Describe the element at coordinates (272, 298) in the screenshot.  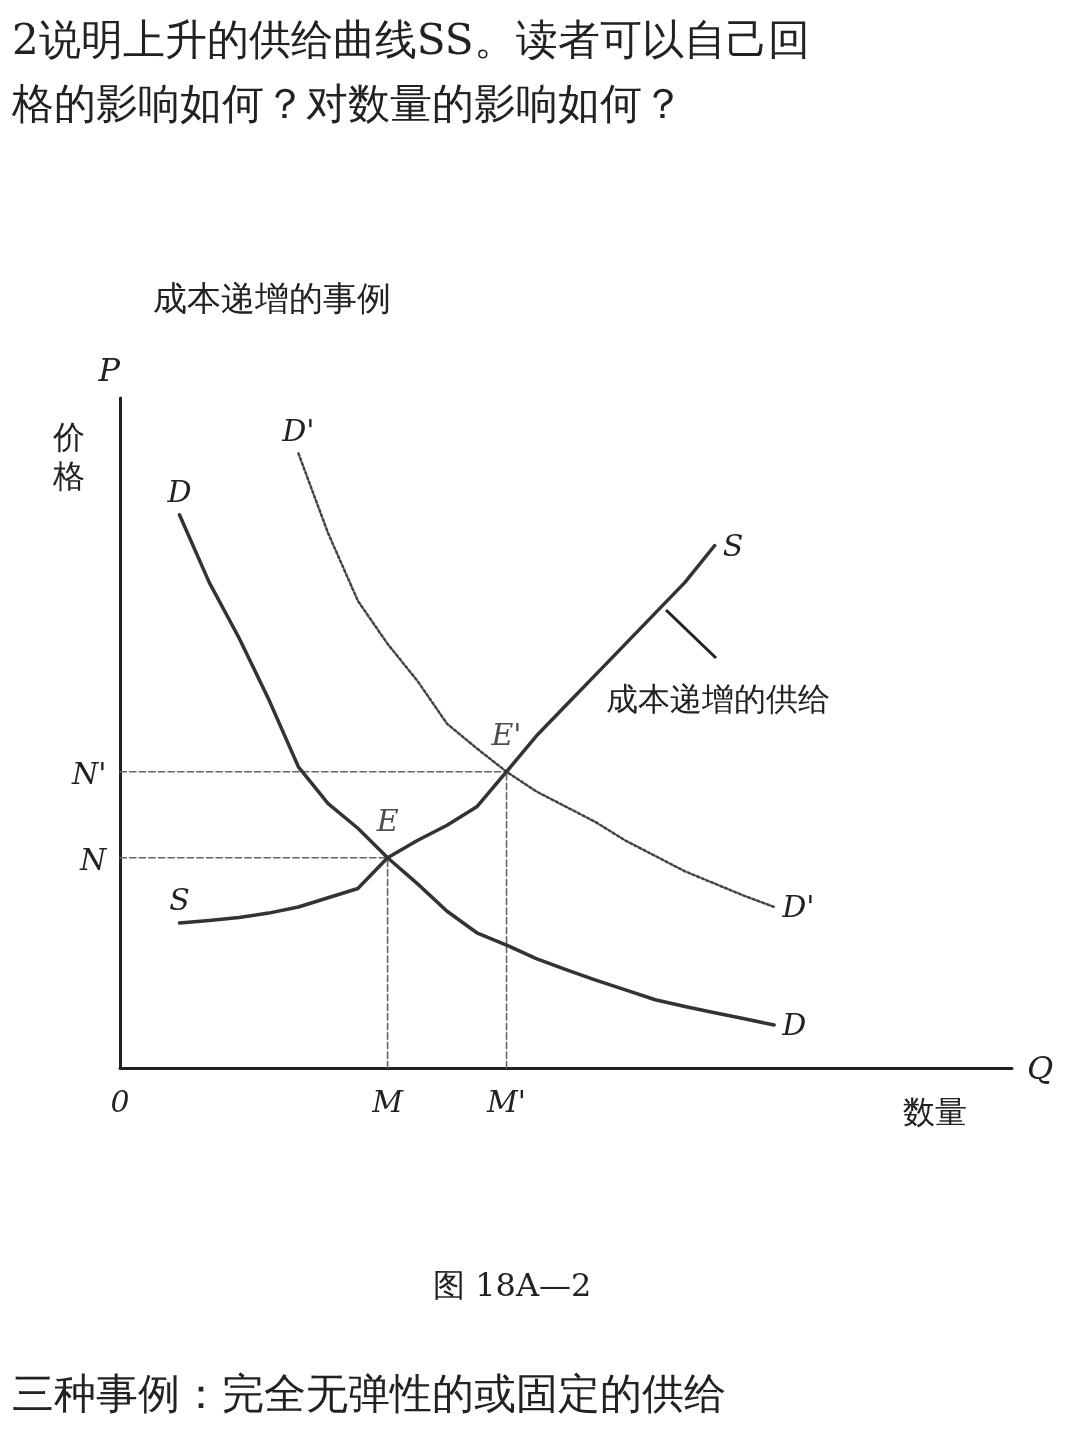
I see `chart-title: 成本递增的事例` at that location.